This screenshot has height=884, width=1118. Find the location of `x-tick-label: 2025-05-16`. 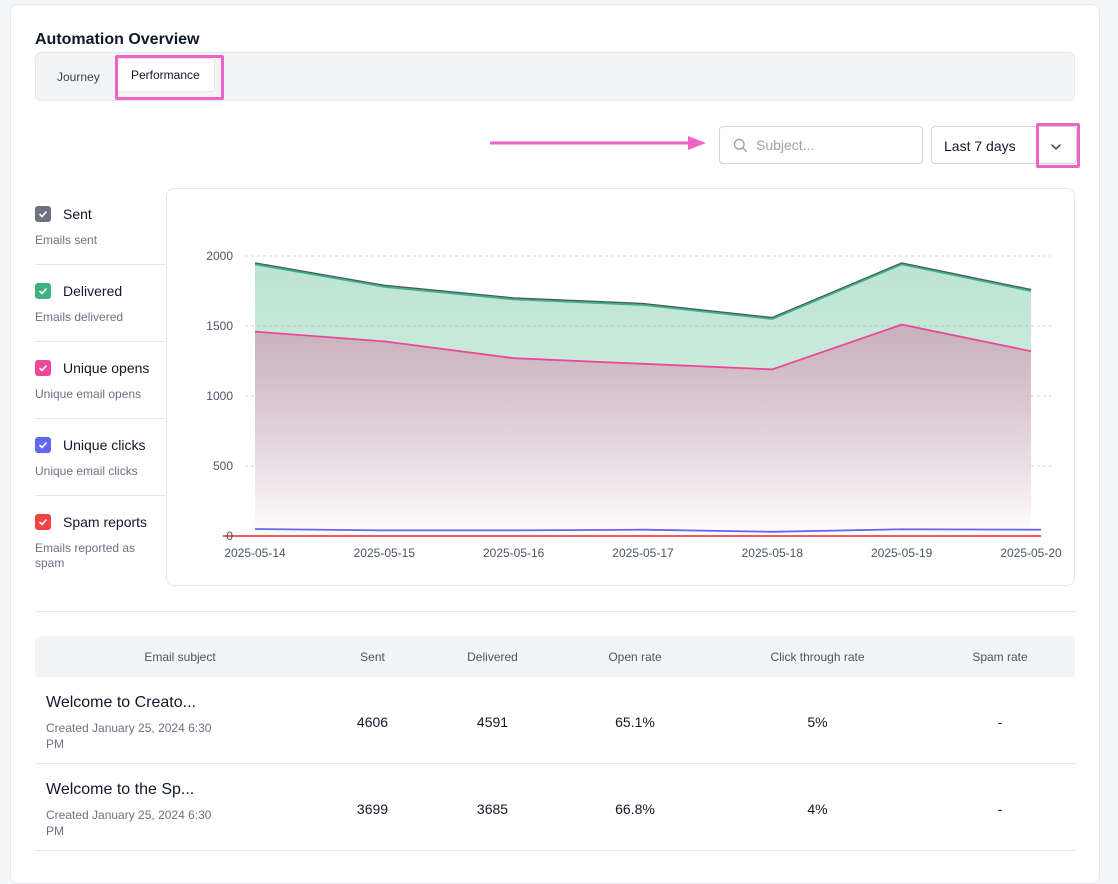

x-tick-label: 2025-05-16 is located at coordinates (514, 553).